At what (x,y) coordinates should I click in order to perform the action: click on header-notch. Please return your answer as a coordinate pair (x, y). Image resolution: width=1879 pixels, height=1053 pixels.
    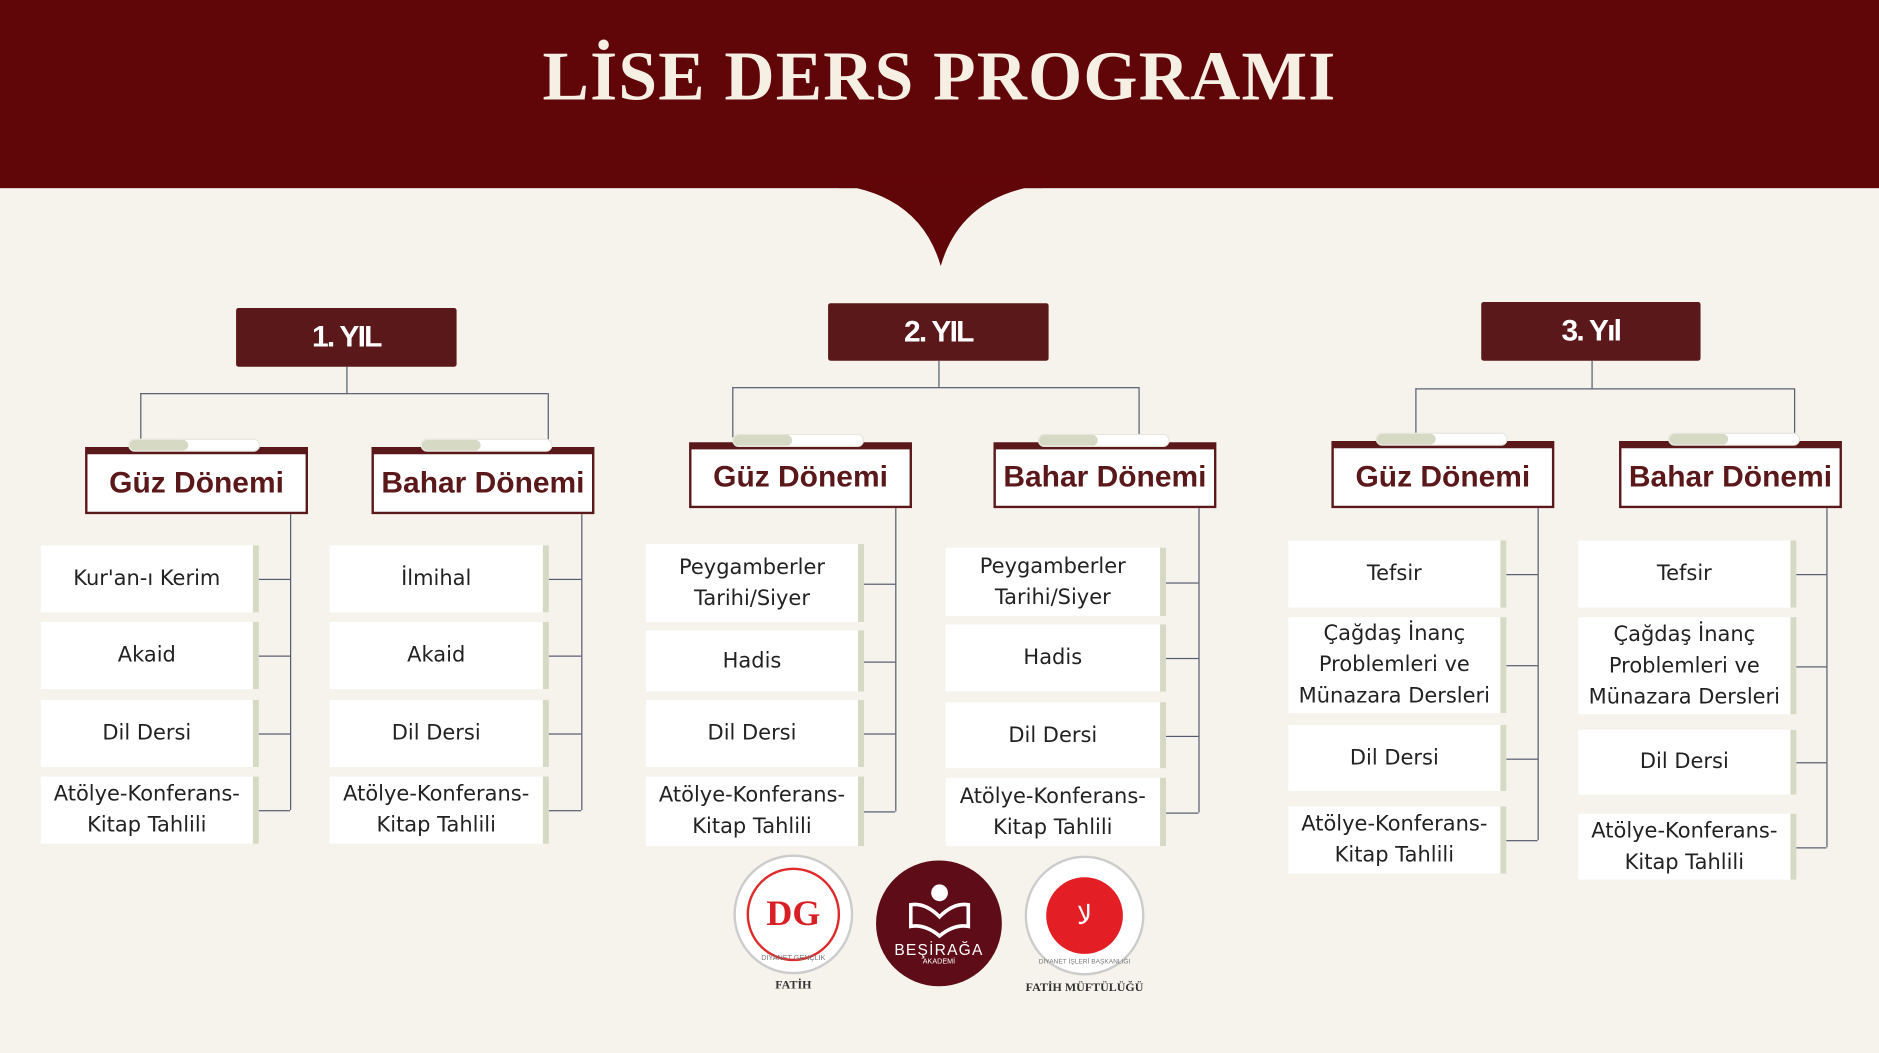
    Looking at the image, I should click on (940, 223).